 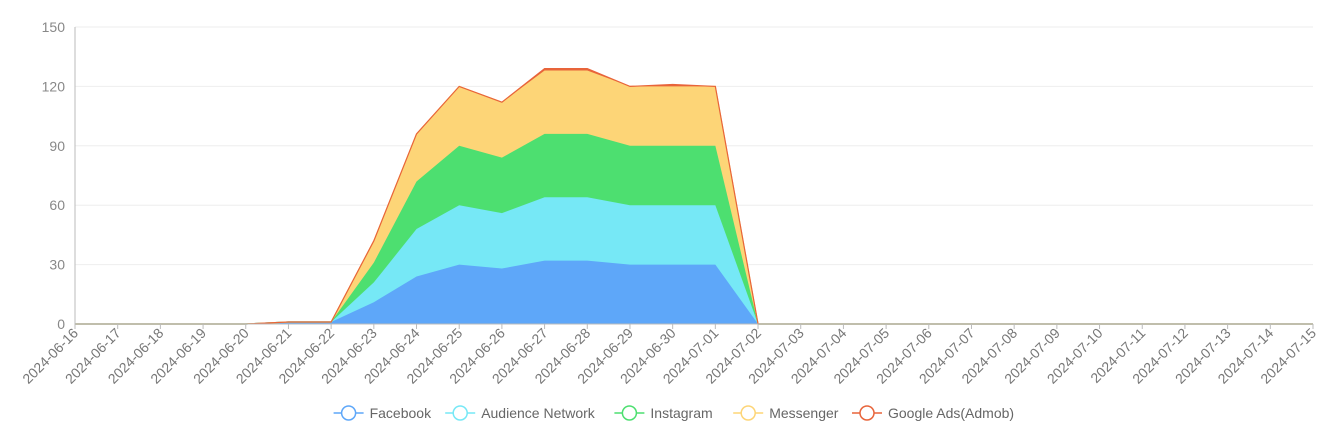 I want to click on y-tick-label: 60, so click(x=57, y=205).